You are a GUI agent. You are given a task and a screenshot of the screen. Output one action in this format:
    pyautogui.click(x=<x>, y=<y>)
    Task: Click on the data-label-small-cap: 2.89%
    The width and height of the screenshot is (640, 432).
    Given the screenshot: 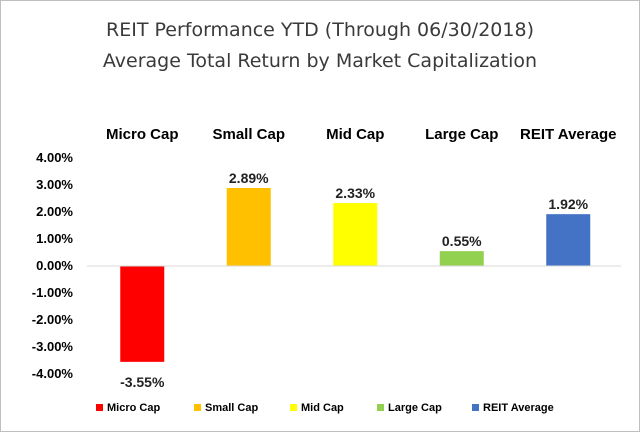 What is the action you would take?
    pyautogui.click(x=249, y=178)
    